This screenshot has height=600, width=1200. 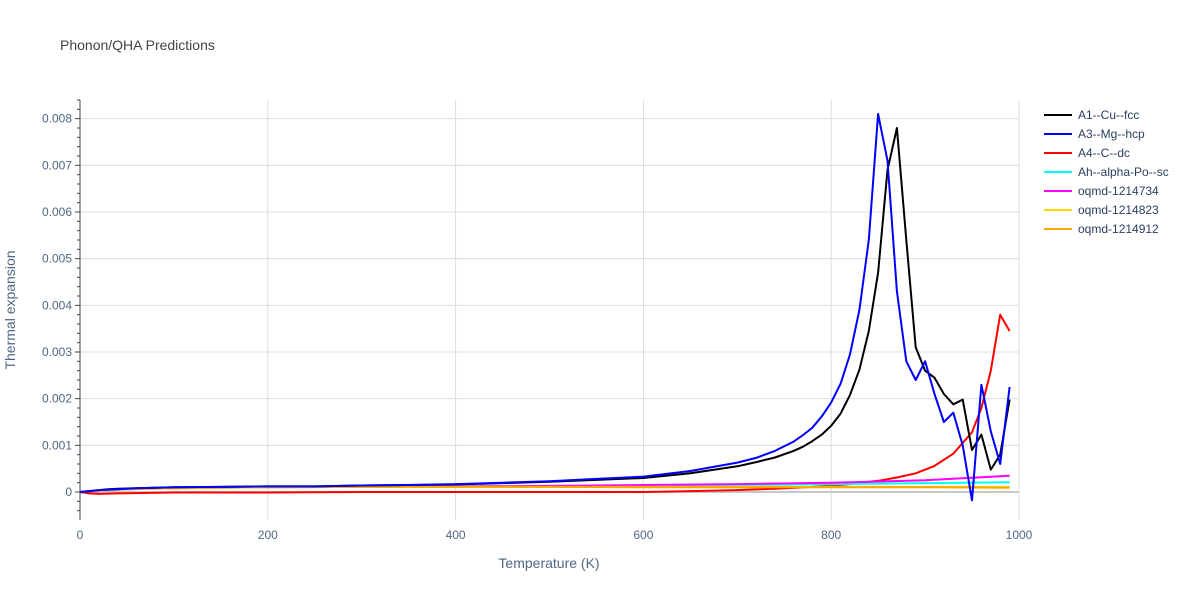 I want to click on x-tick-label: 0, so click(x=80, y=535).